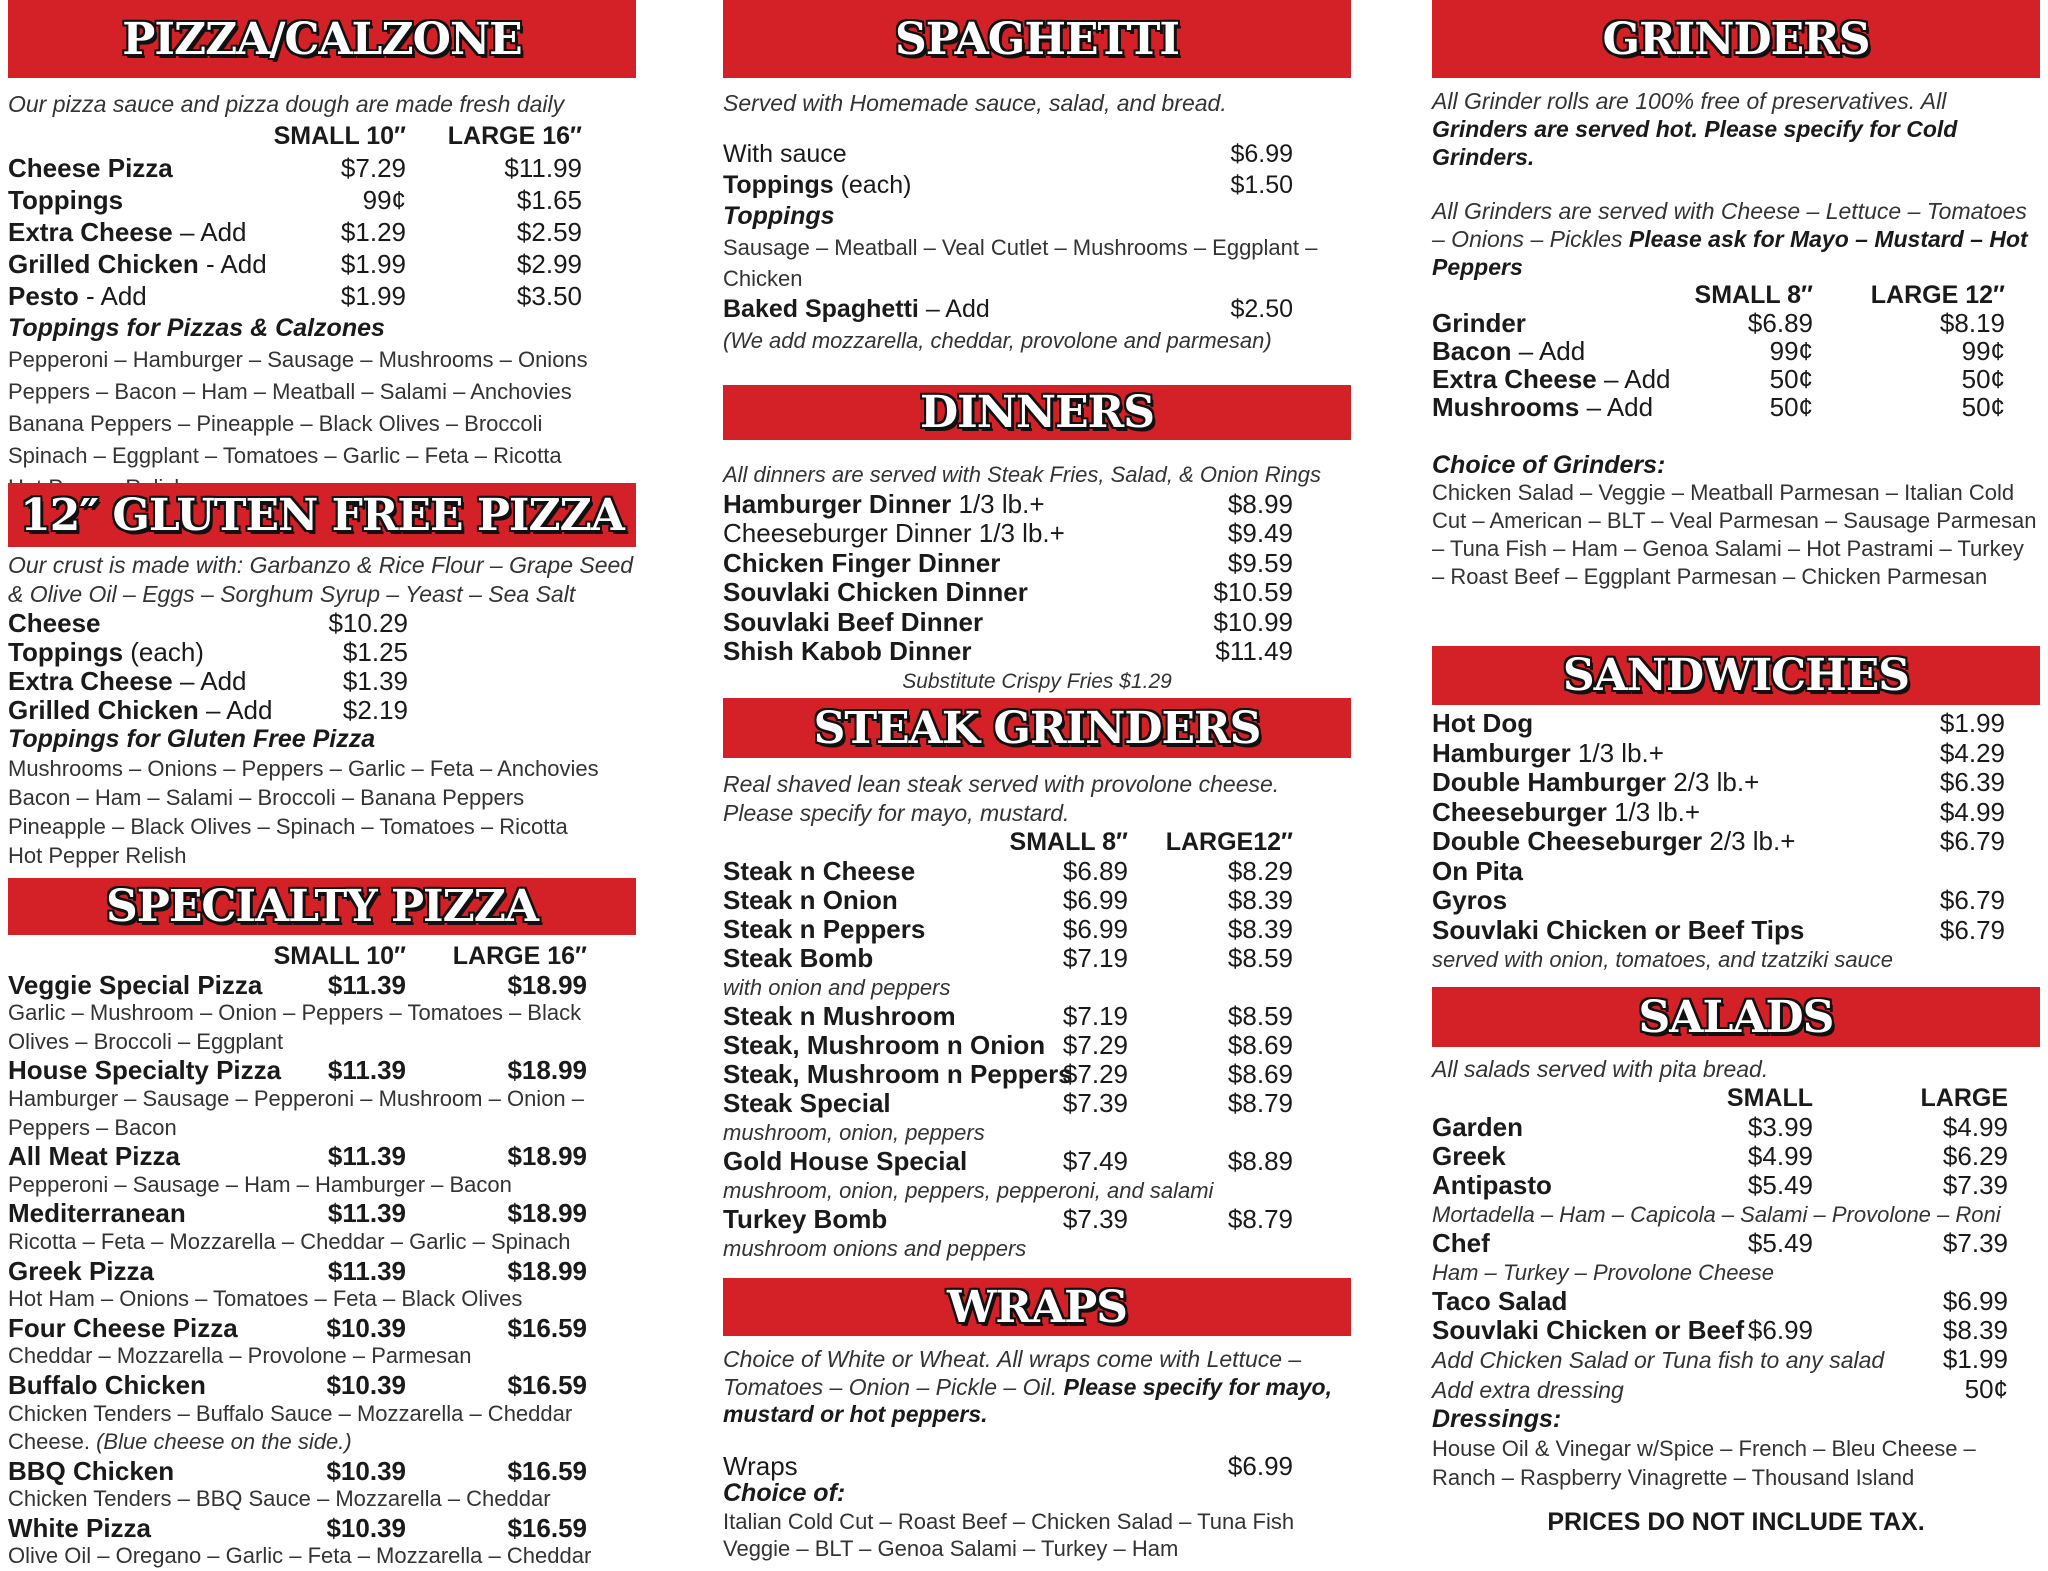  What do you see at coordinates (1478, 870) in the screenshot?
I see `item-name: On Pita` at bounding box center [1478, 870].